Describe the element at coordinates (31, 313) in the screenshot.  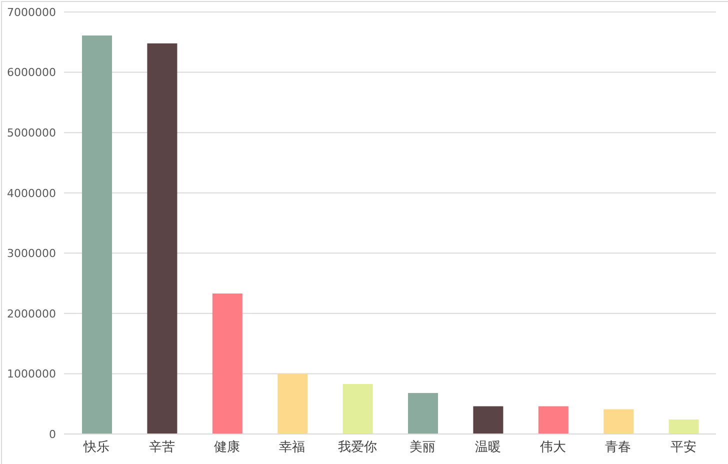
I see `y-tick-label: 2000000` at that location.